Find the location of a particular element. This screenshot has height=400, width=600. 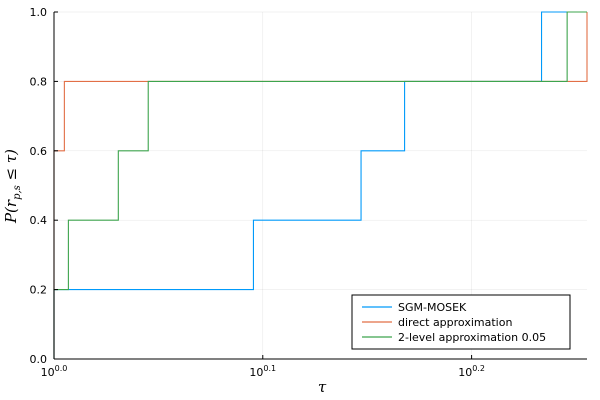

y-axis-title-subscript: p,s is located at coordinates (17, 192).